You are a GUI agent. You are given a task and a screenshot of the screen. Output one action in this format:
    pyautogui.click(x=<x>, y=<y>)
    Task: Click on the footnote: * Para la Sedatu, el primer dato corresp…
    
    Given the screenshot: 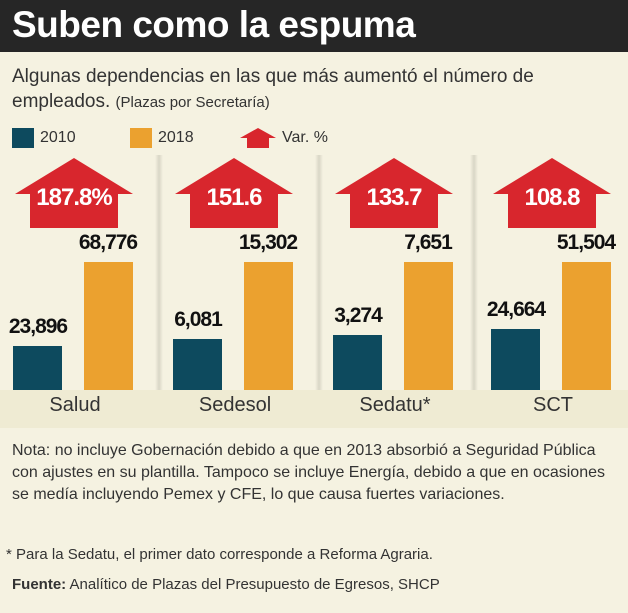 What is the action you would take?
    pyautogui.click(x=219, y=554)
    